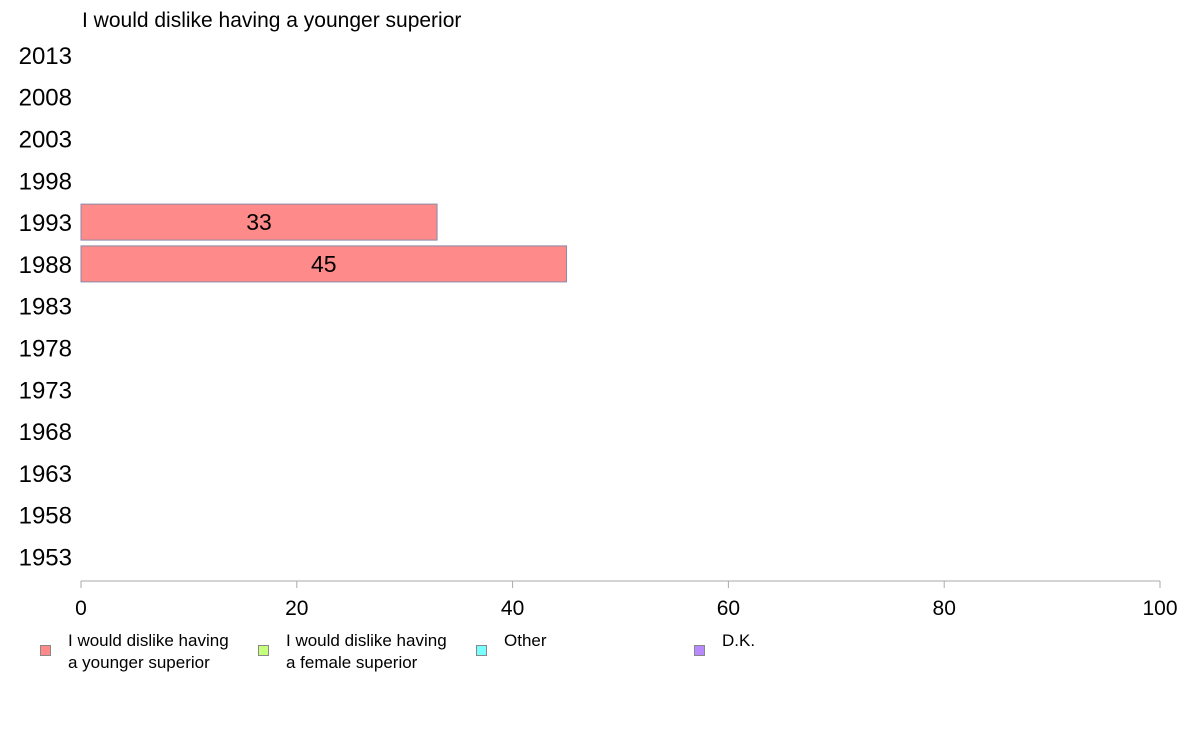 The width and height of the screenshot is (1188, 736). Describe the element at coordinates (296, 608) in the screenshot. I see `x-tick-label: 20` at that location.